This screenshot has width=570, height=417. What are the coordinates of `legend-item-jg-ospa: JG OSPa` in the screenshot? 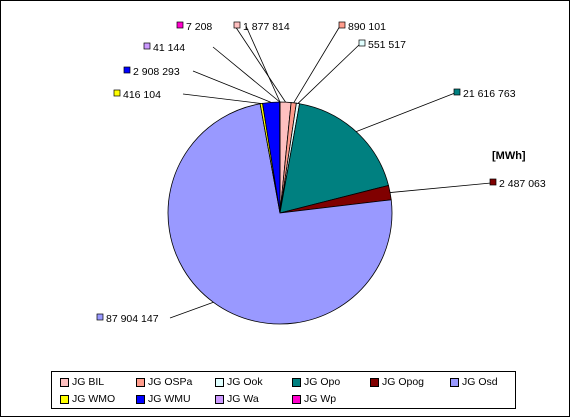 It's located at (164, 382).